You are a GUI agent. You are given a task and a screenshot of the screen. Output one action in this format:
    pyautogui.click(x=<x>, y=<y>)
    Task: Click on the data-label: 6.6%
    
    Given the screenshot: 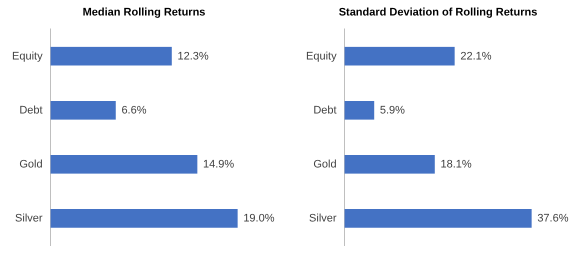 What is the action you would take?
    pyautogui.click(x=134, y=110)
    